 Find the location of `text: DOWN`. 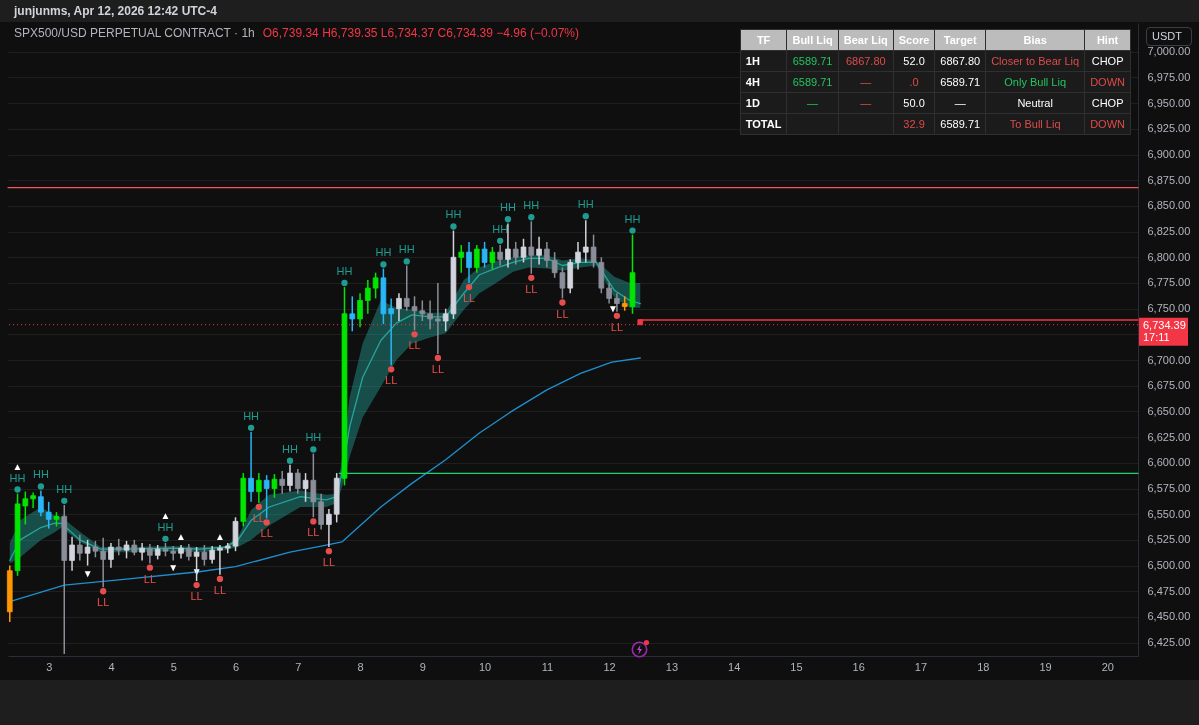

text: DOWN is located at coordinates (1107, 124).